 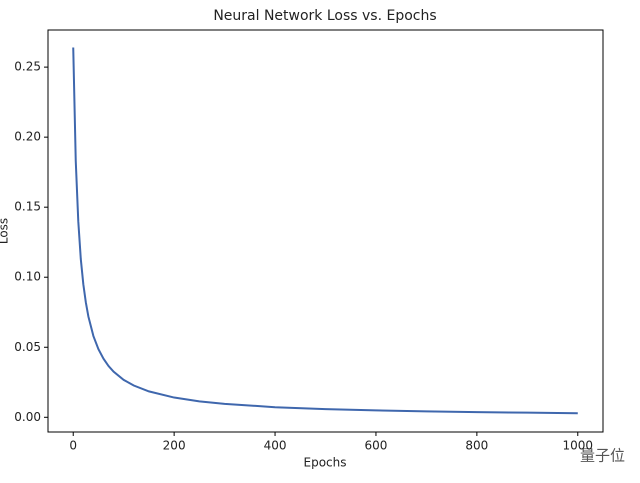 I want to click on y-axis-label: Loss, so click(x=5, y=231).